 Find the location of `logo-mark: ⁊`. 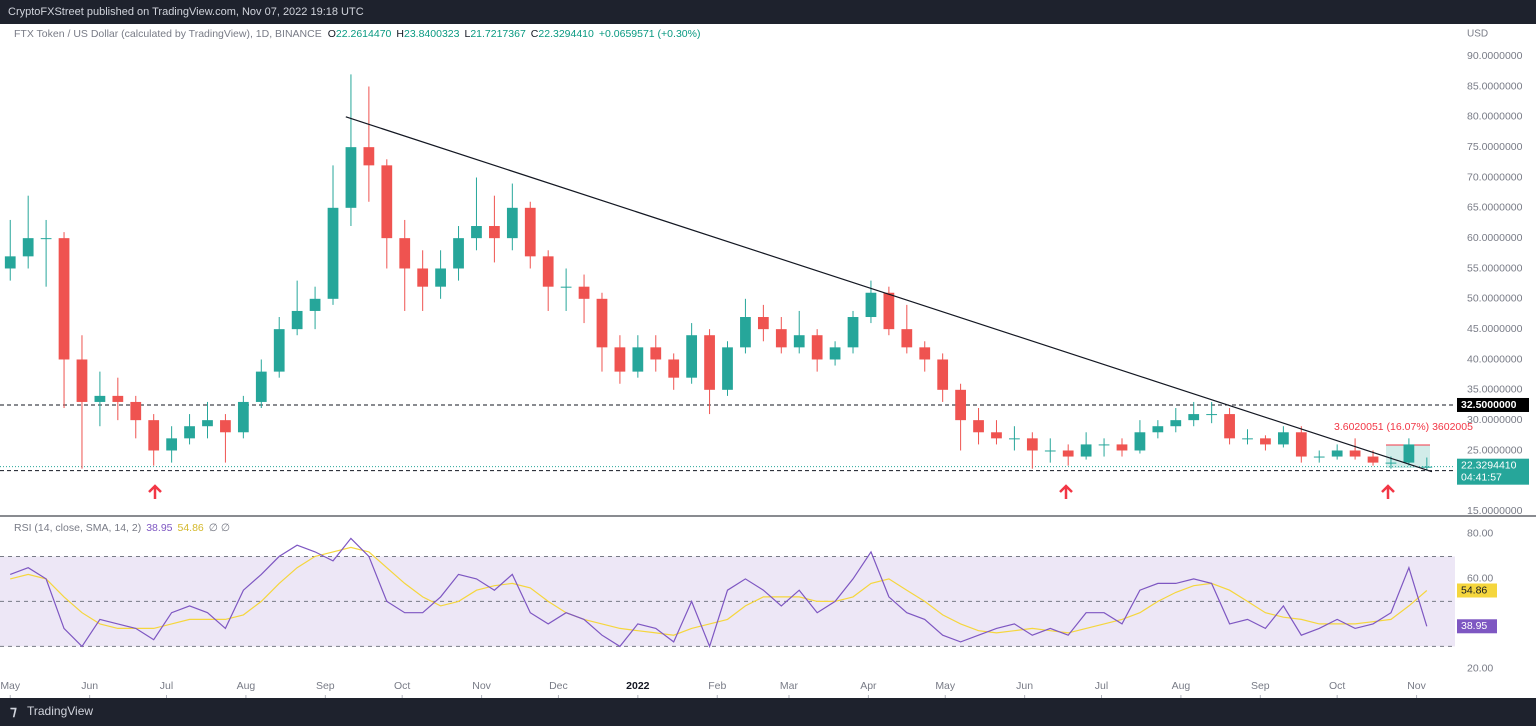

logo-mark: ⁊ is located at coordinates (13, 711).